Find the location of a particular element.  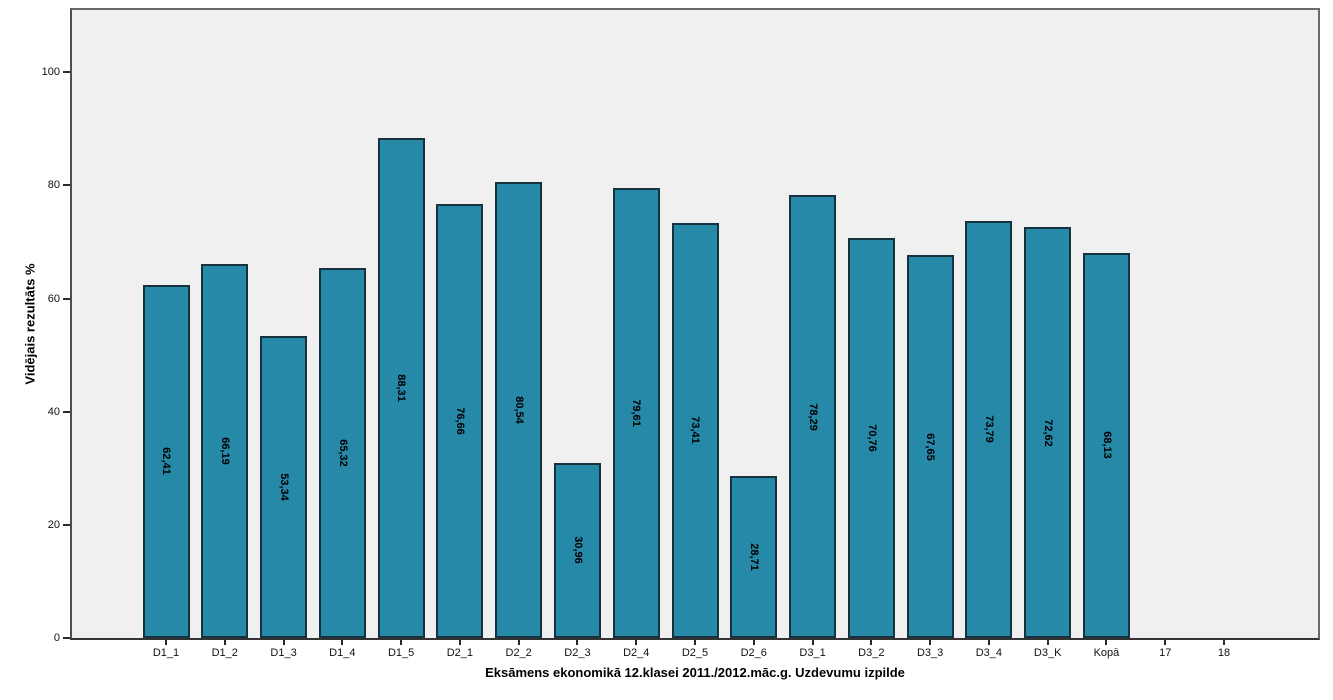

bar-value-label: 80,54 is located at coordinates (518, 410).